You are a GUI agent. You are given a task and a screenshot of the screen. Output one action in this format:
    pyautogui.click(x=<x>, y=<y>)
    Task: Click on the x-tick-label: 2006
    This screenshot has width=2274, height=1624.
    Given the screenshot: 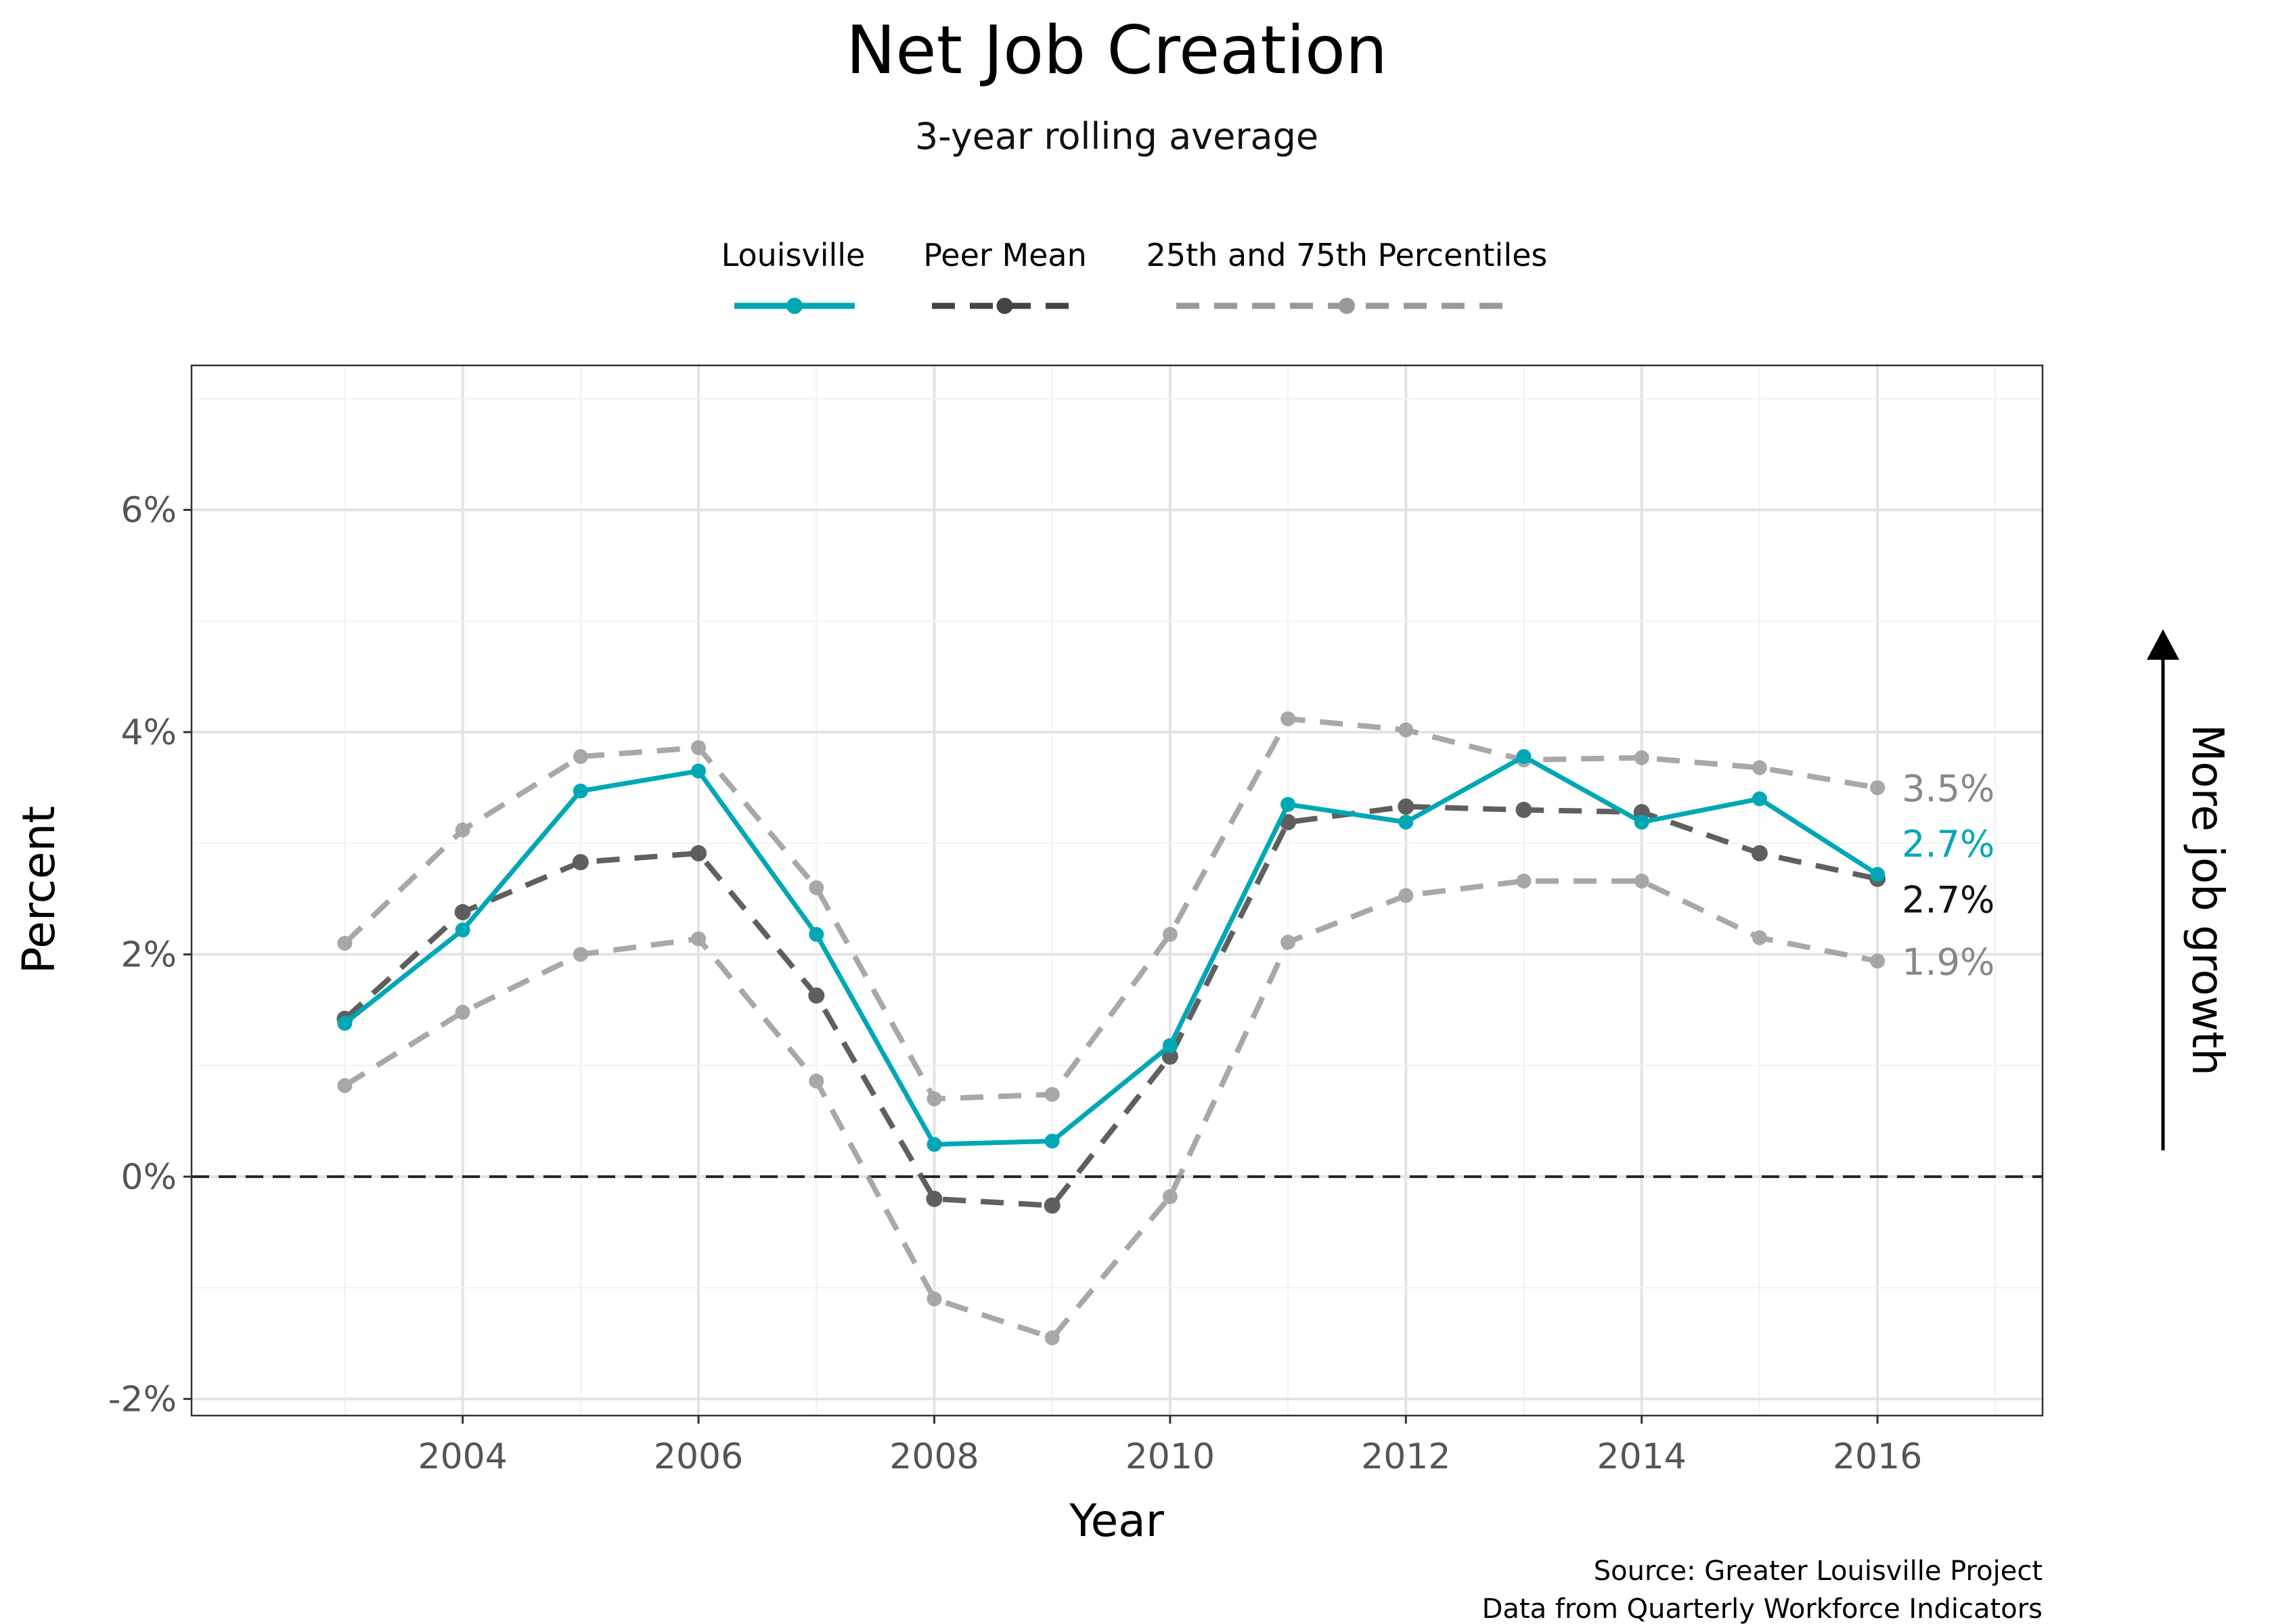 What is the action you would take?
    pyautogui.click(x=698, y=1457)
    